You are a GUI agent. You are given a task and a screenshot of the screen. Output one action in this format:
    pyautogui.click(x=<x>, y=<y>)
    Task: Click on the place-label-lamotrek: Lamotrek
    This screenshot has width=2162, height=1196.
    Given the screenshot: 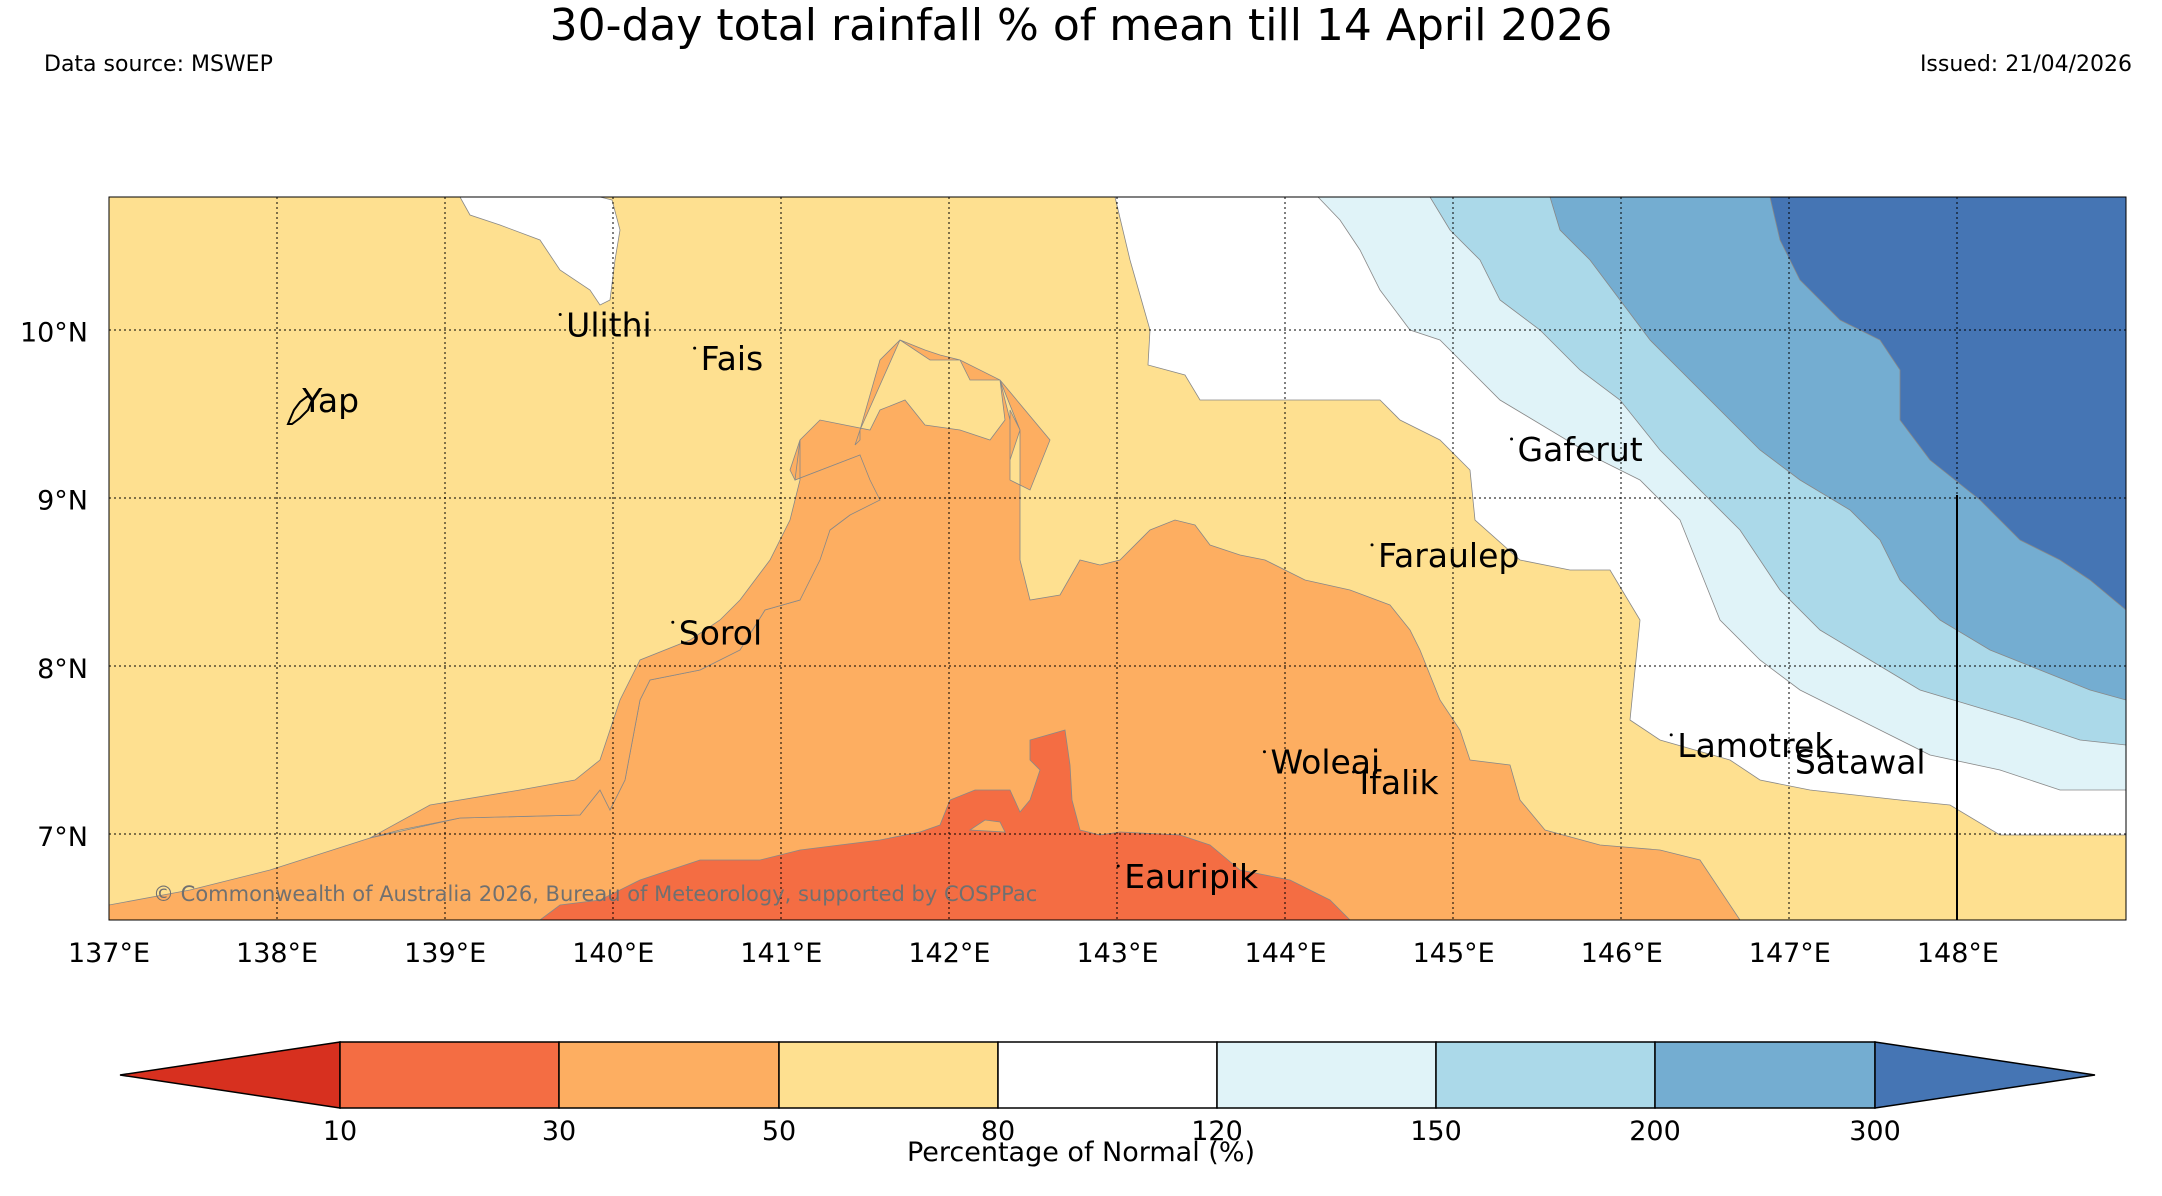 What is the action you would take?
    pyautogui.click(x=1755, y=745)
    